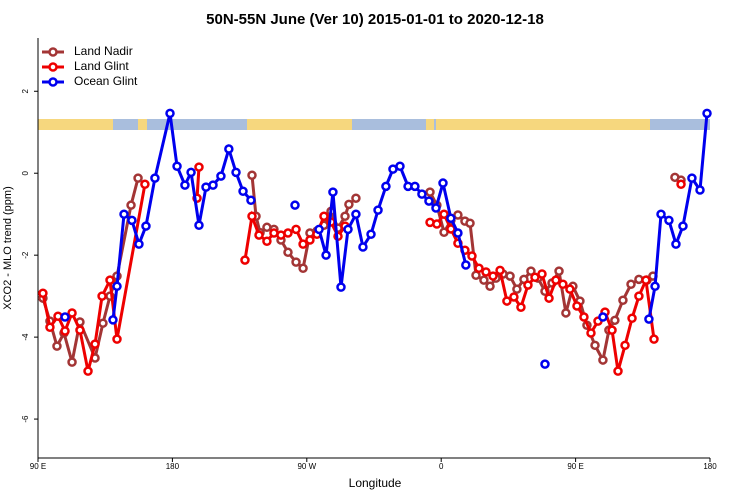 The width and height of the screenshot is (750, 500). I want to click on legend-label: Ocean Glint, so click(106, 81).